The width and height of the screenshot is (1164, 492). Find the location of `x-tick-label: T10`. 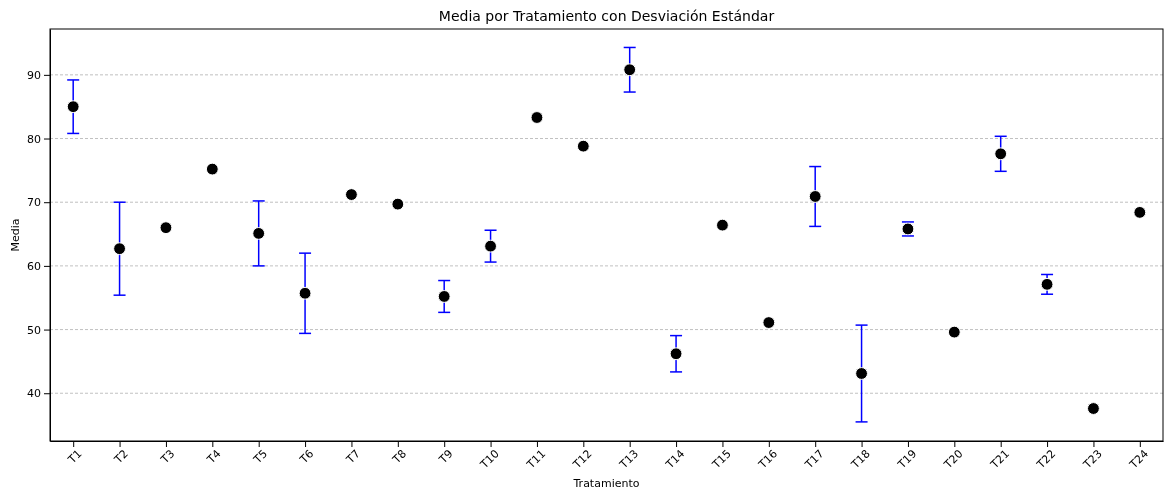

x-tick-label: T10 is located at coordinates (489, 459).